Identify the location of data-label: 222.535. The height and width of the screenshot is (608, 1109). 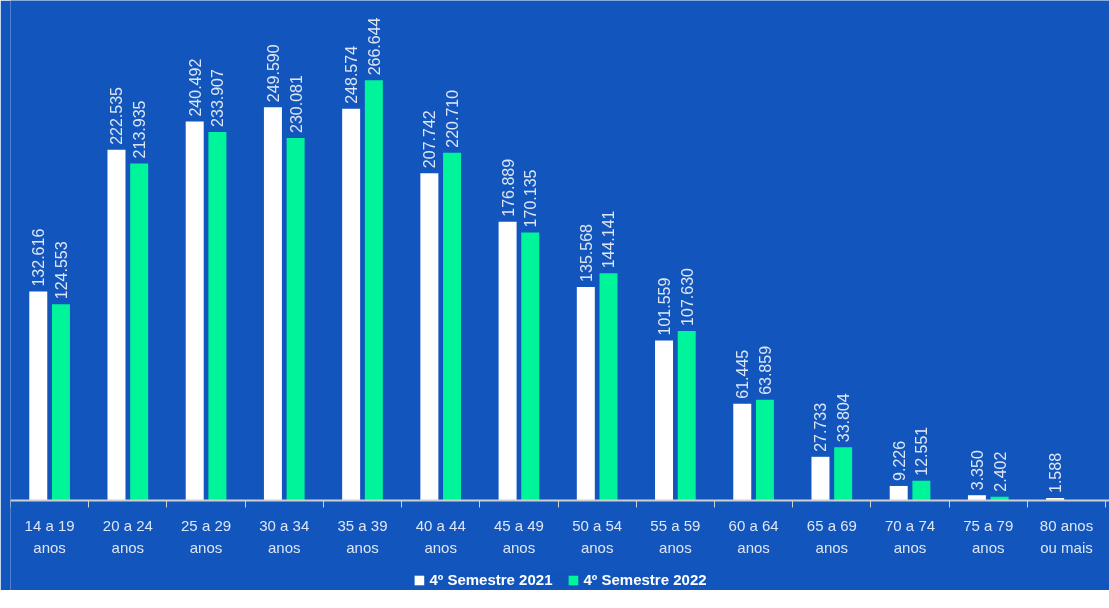
(117, 115).